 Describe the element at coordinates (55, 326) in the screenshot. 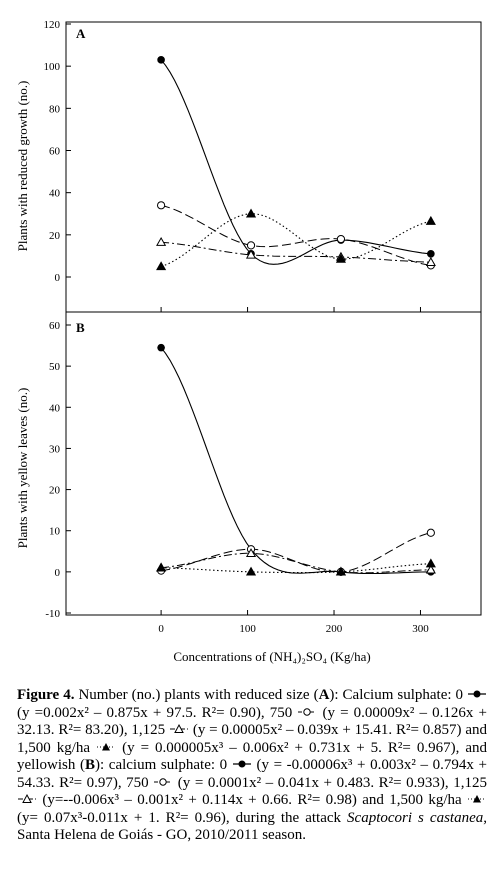

I see `panel-b-y-tick-label: 60` at that location.